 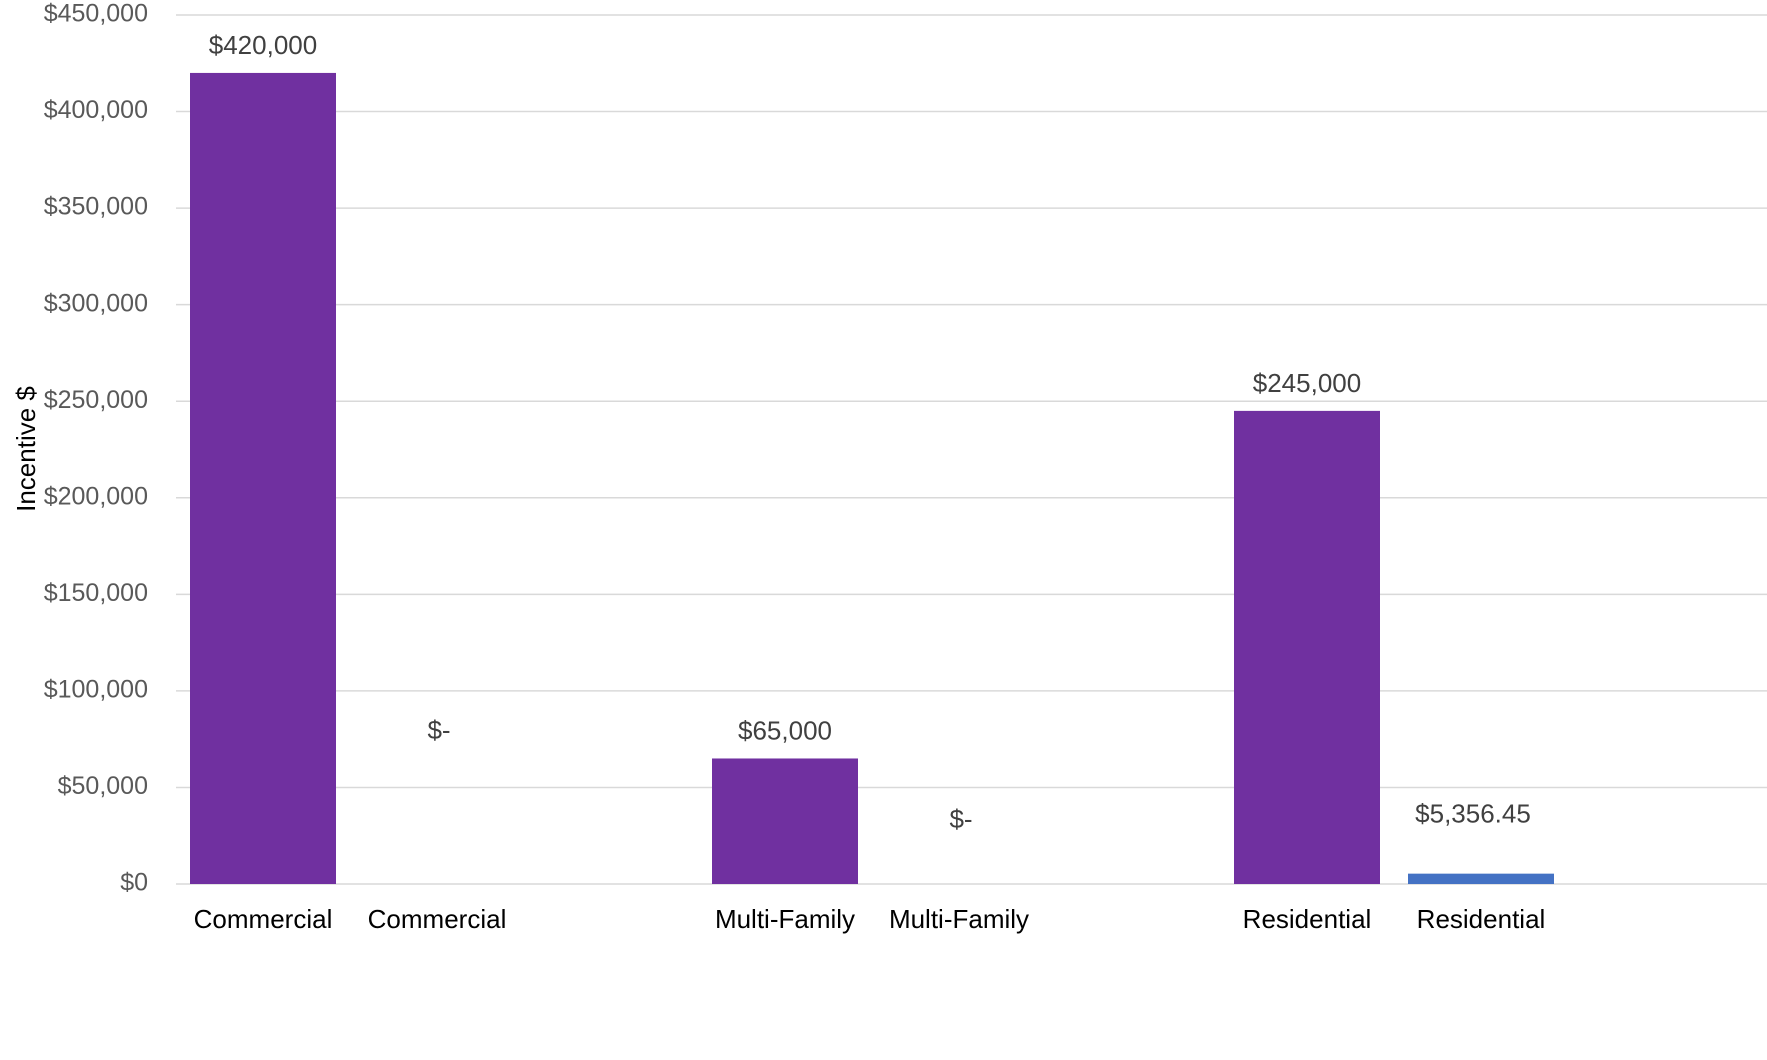 What do you see at coordinates (96, 14) in the screenshot?
I see `y-tick-label: $450,000` at bounding box center [96, 14].